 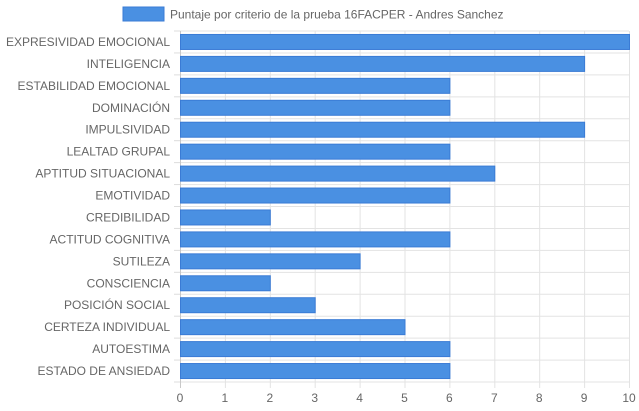 I want to click on x-tick-label: 3, so click(x=314, y=398).